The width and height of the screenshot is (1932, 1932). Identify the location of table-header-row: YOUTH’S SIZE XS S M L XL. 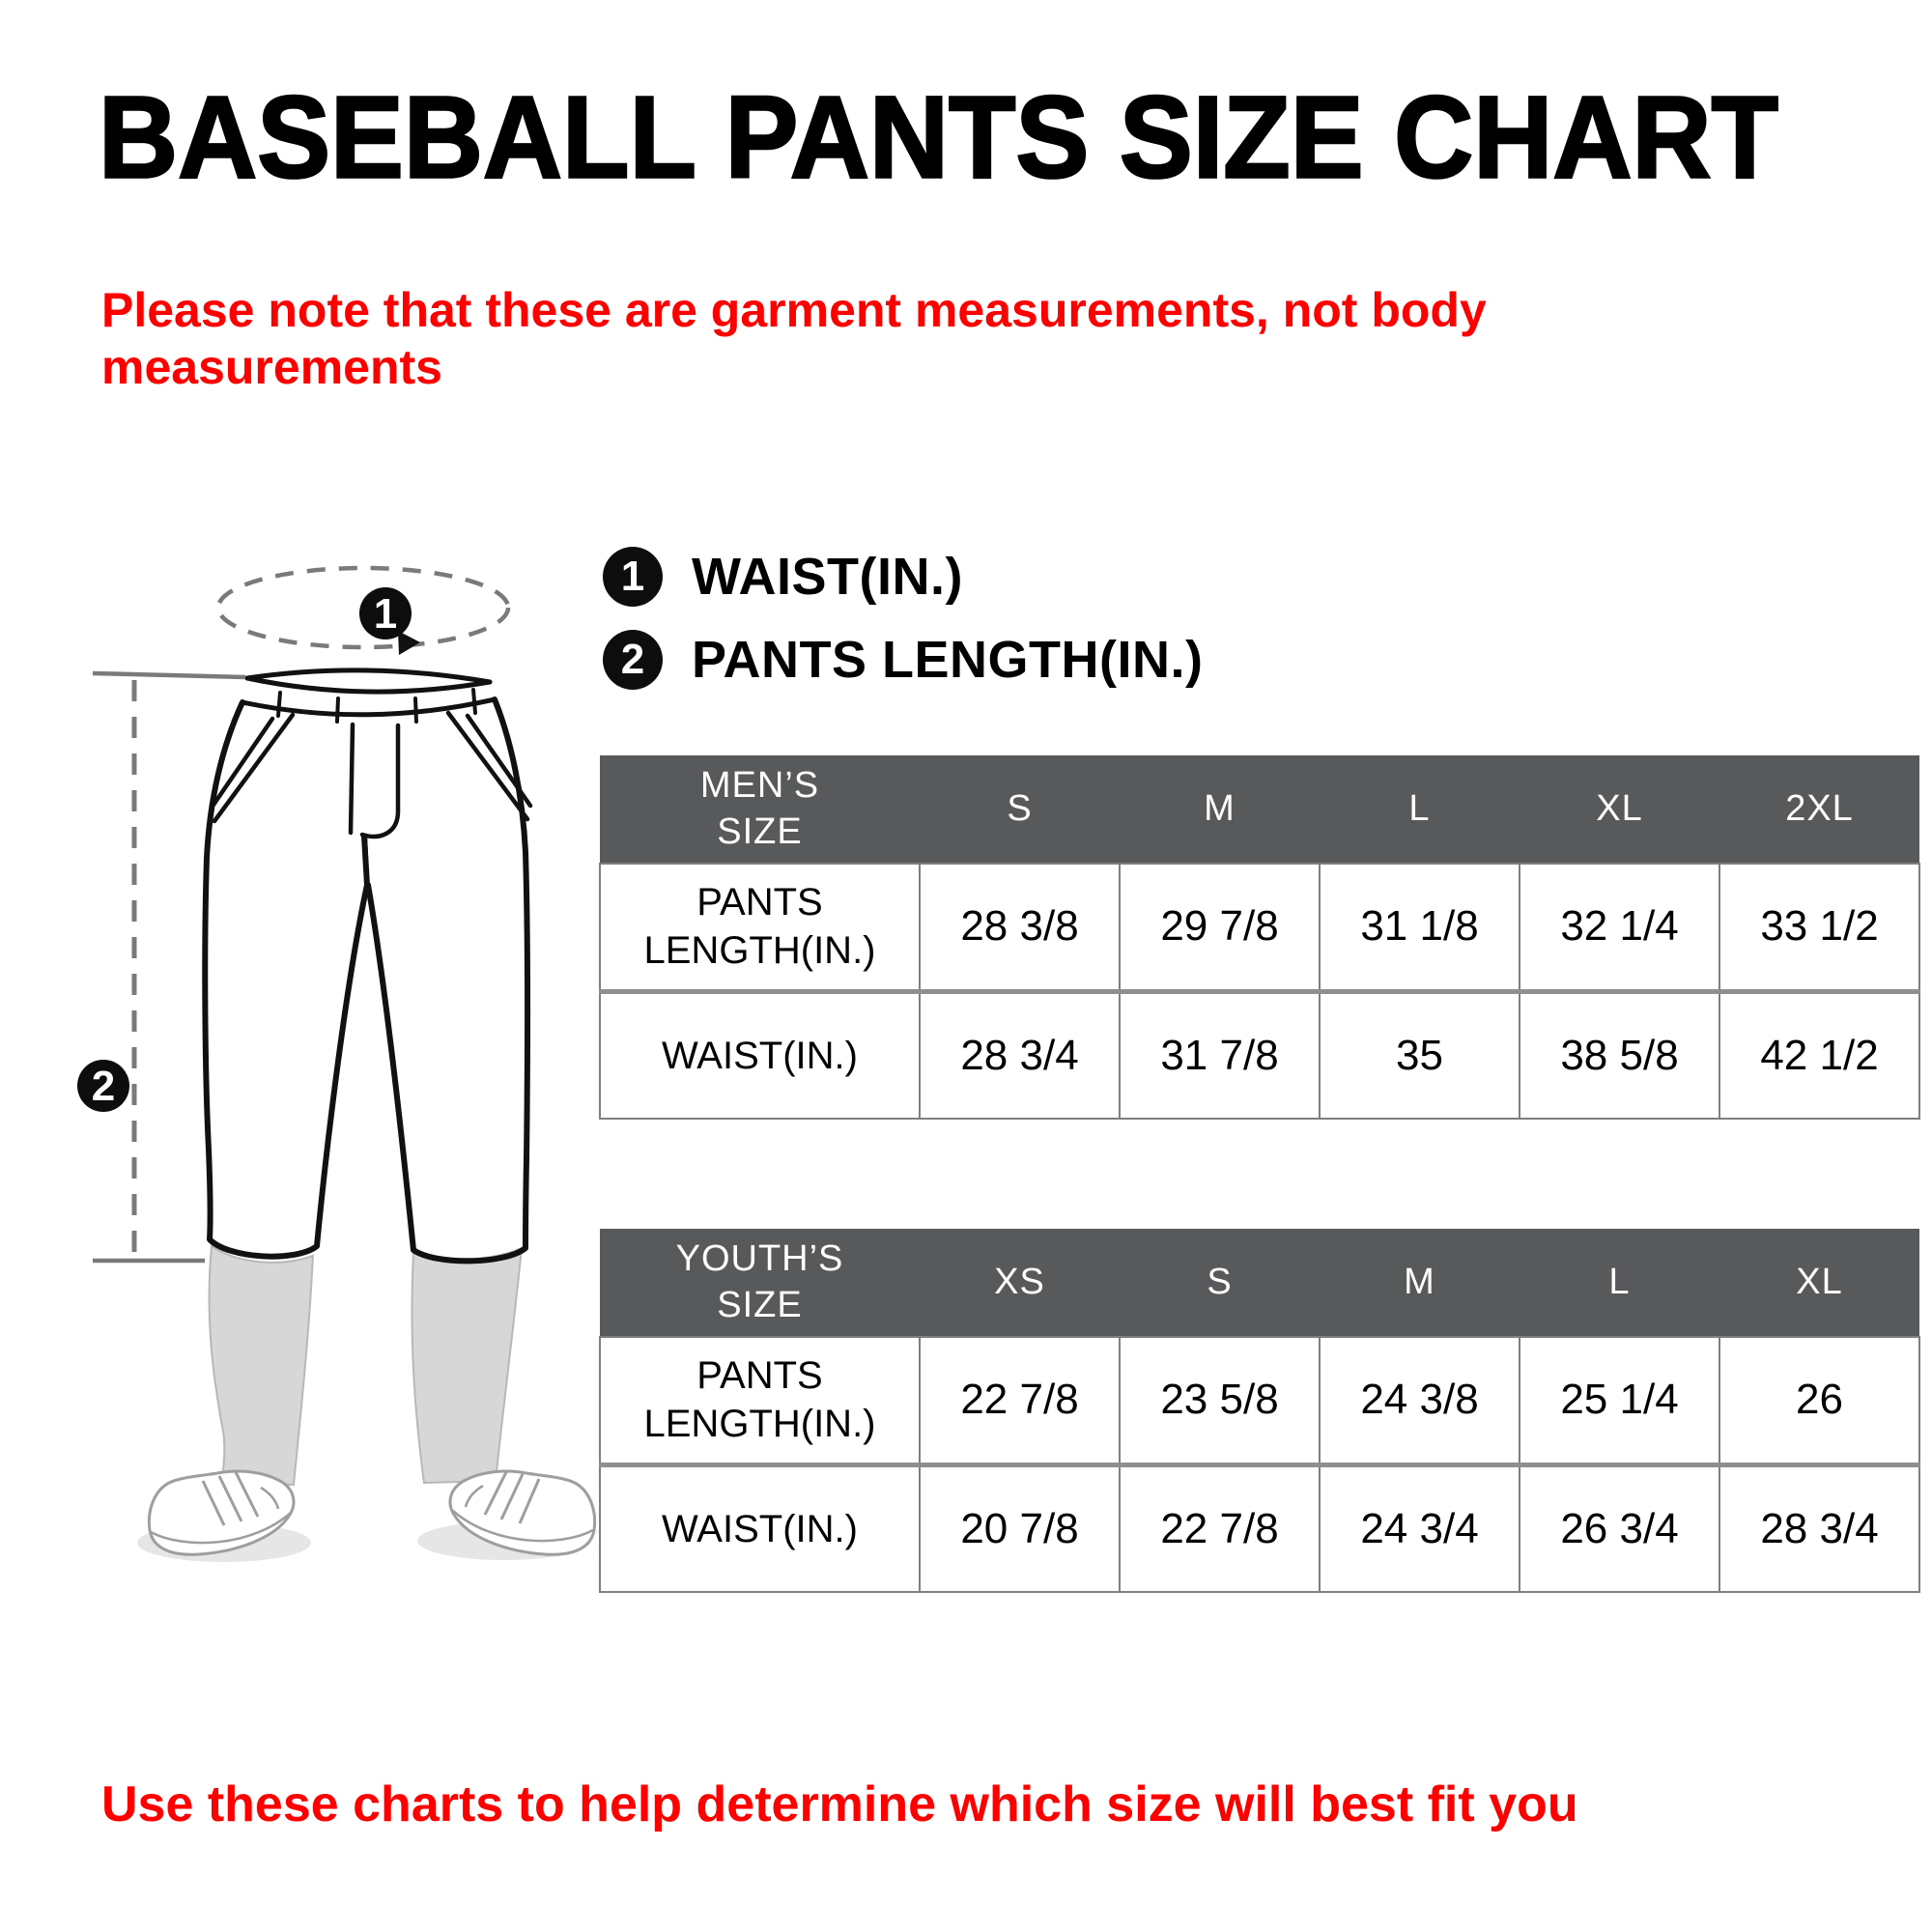
(1259, 1283).